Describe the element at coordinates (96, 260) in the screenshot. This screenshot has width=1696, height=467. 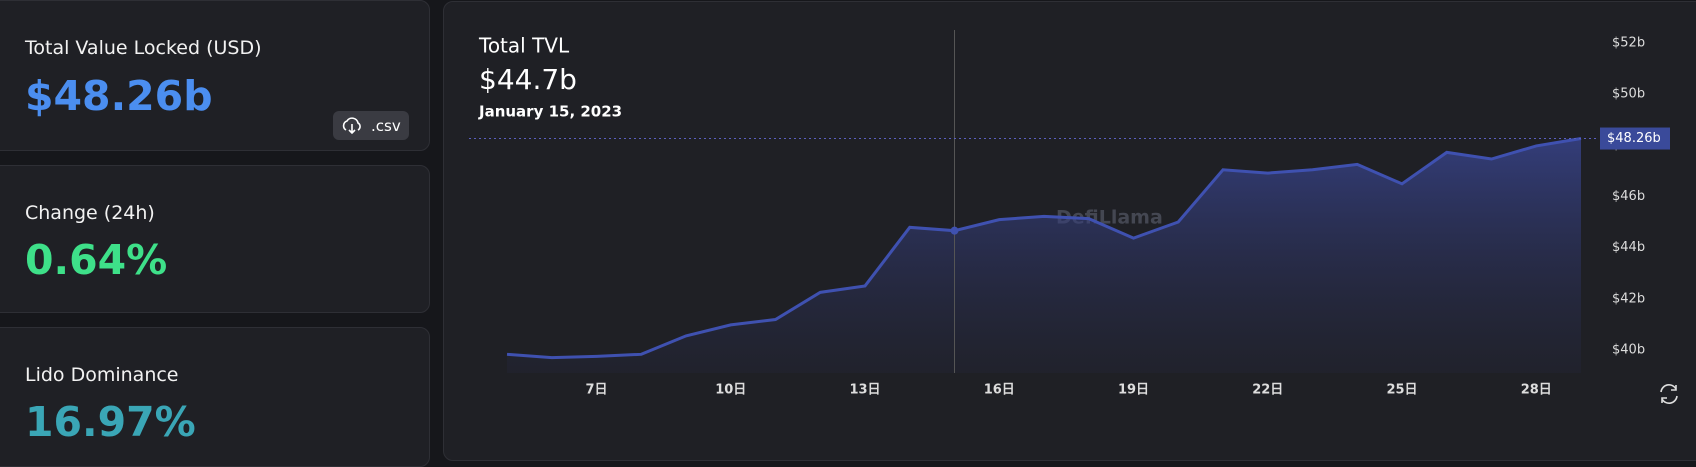
I see `stat-value: 0.64%` at that location.